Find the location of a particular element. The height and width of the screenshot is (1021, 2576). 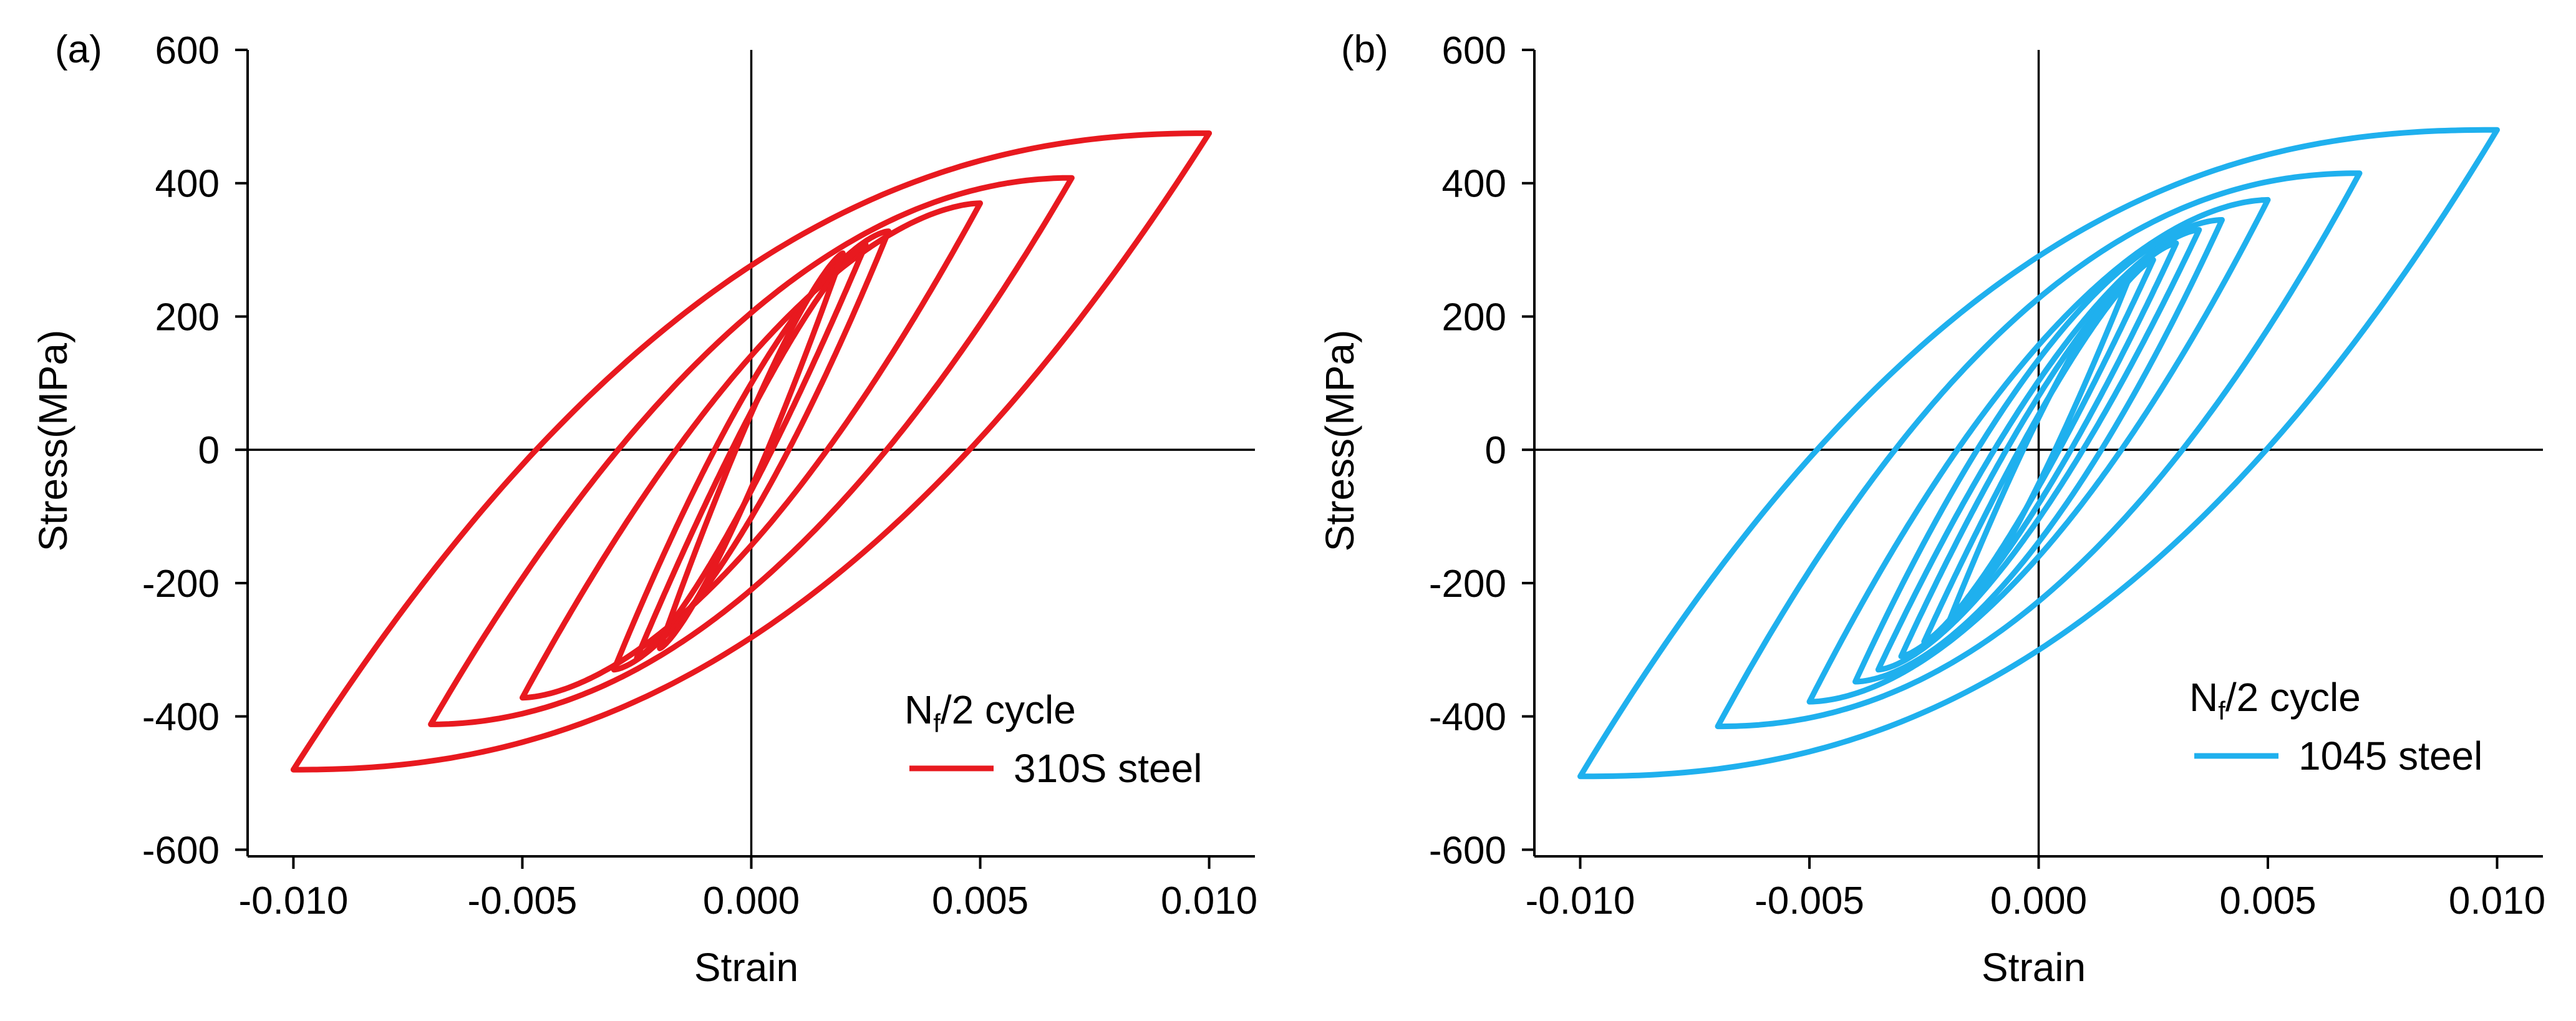

legend-entry: 310S steel is located at coordinates (1108, 768).